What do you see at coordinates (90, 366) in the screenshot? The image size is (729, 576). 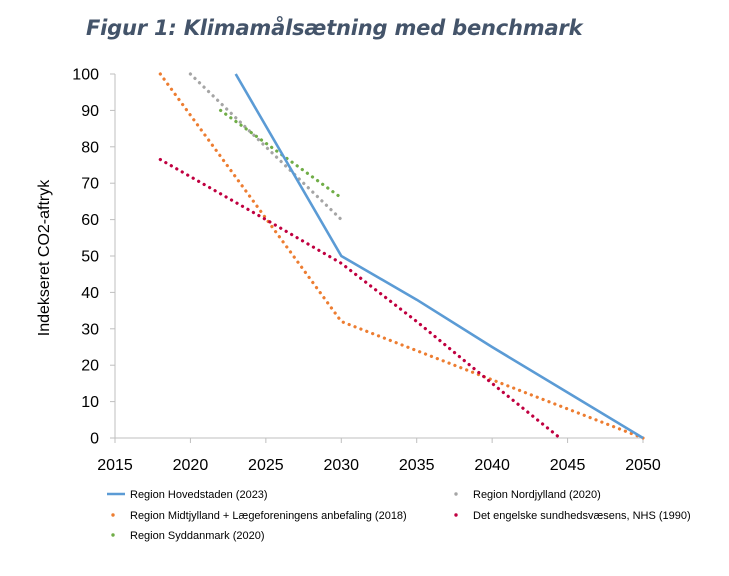 I see `y-tick-label: 20` at bounding box center [90, 366].